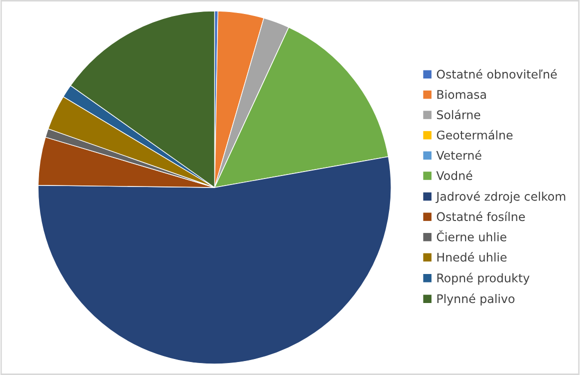 Image resolution: width=580 pixels, height=375 pixels. I want to click on legend-label: Vodné, so click(454, 175).